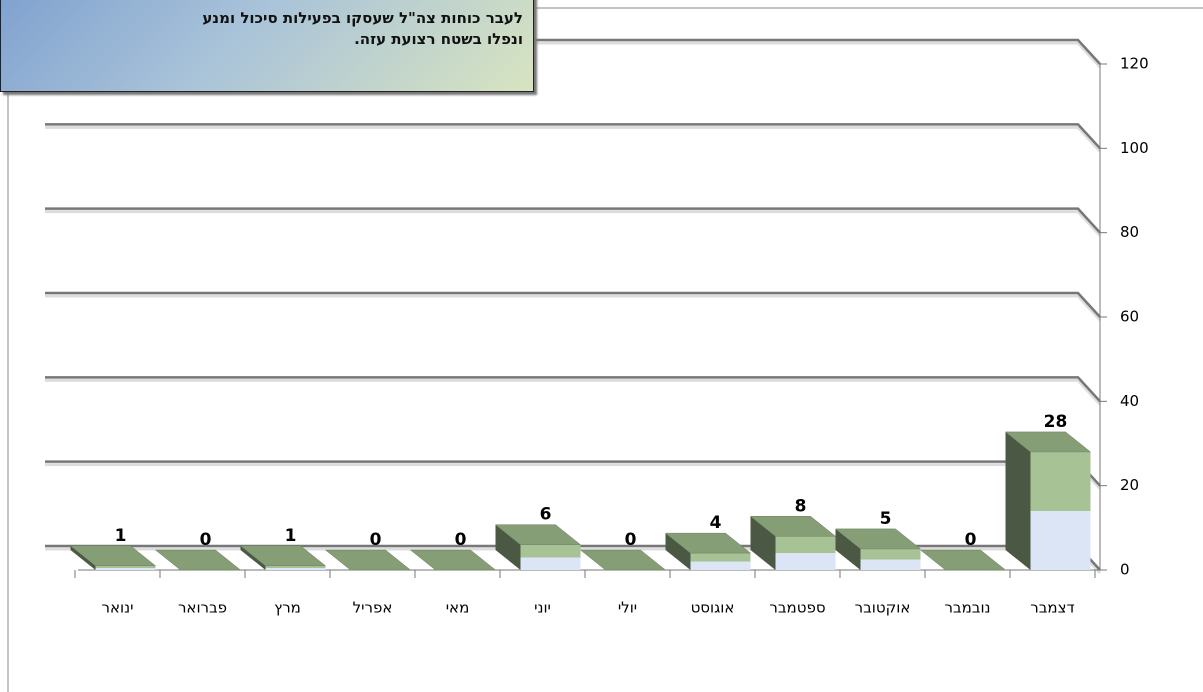 The height and width of the screenshot is (692, 1203). I want to click on x-tick-label: יולי, so click(627, 608).